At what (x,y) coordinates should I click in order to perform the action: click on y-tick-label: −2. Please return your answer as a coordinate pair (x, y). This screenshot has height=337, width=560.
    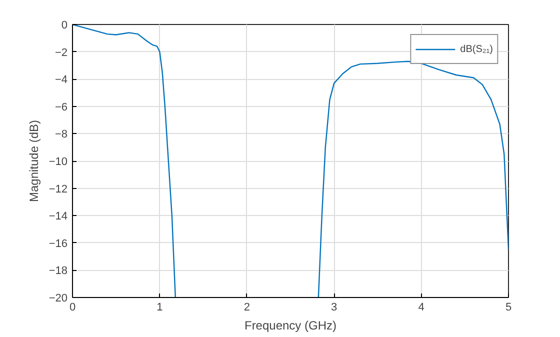
    Looking at the image, I should click on (61, 52).